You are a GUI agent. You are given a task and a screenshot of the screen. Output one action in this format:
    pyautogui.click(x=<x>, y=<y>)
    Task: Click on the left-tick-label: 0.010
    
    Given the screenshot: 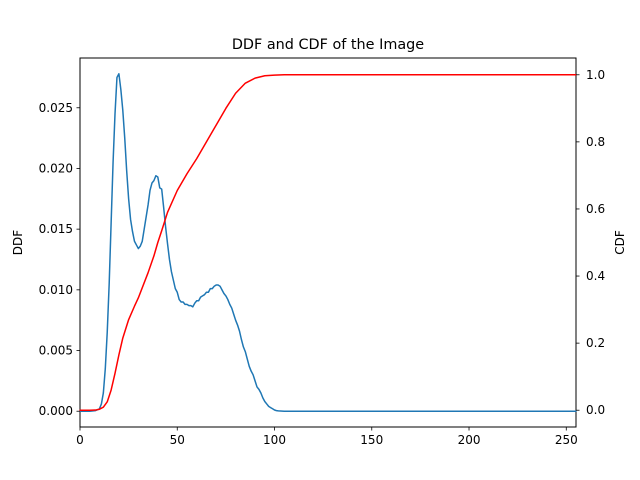 What is the action you would take?
    pyautogui.click(x=56, y=290)
    